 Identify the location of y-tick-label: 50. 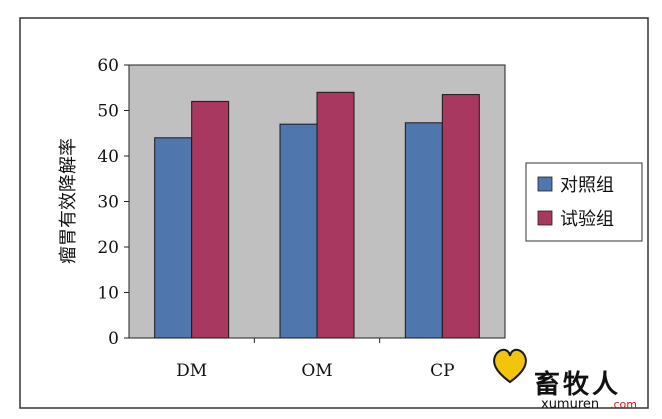
(108, 112).